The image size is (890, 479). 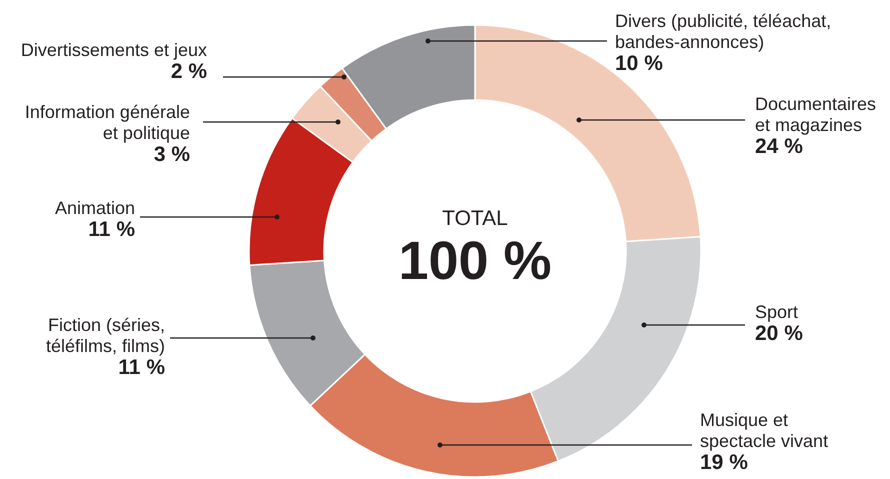 I want to click on text: 100 %, so click(x=475, y=261).